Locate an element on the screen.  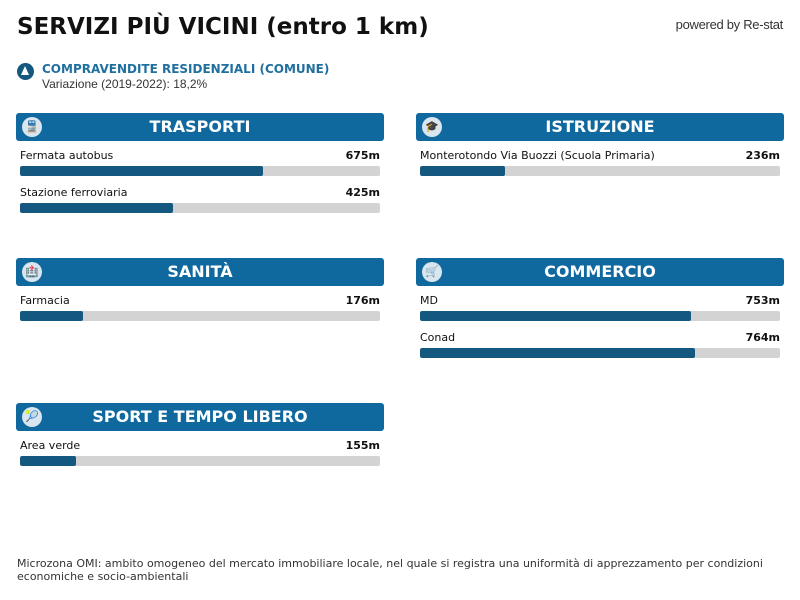
triangle-up-icon is located at coordinates (25, 71).